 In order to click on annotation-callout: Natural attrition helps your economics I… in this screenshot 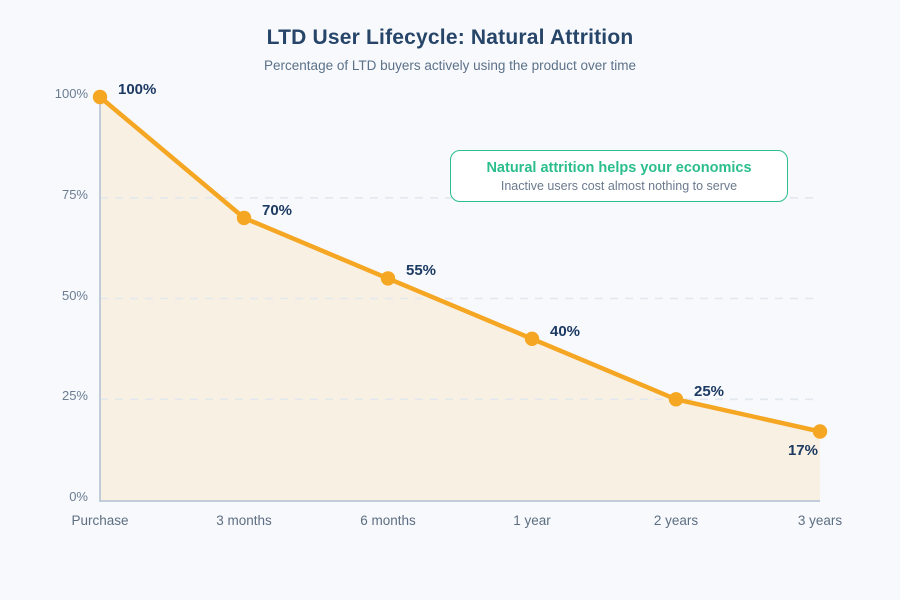, I will do `click(619, 176)`.